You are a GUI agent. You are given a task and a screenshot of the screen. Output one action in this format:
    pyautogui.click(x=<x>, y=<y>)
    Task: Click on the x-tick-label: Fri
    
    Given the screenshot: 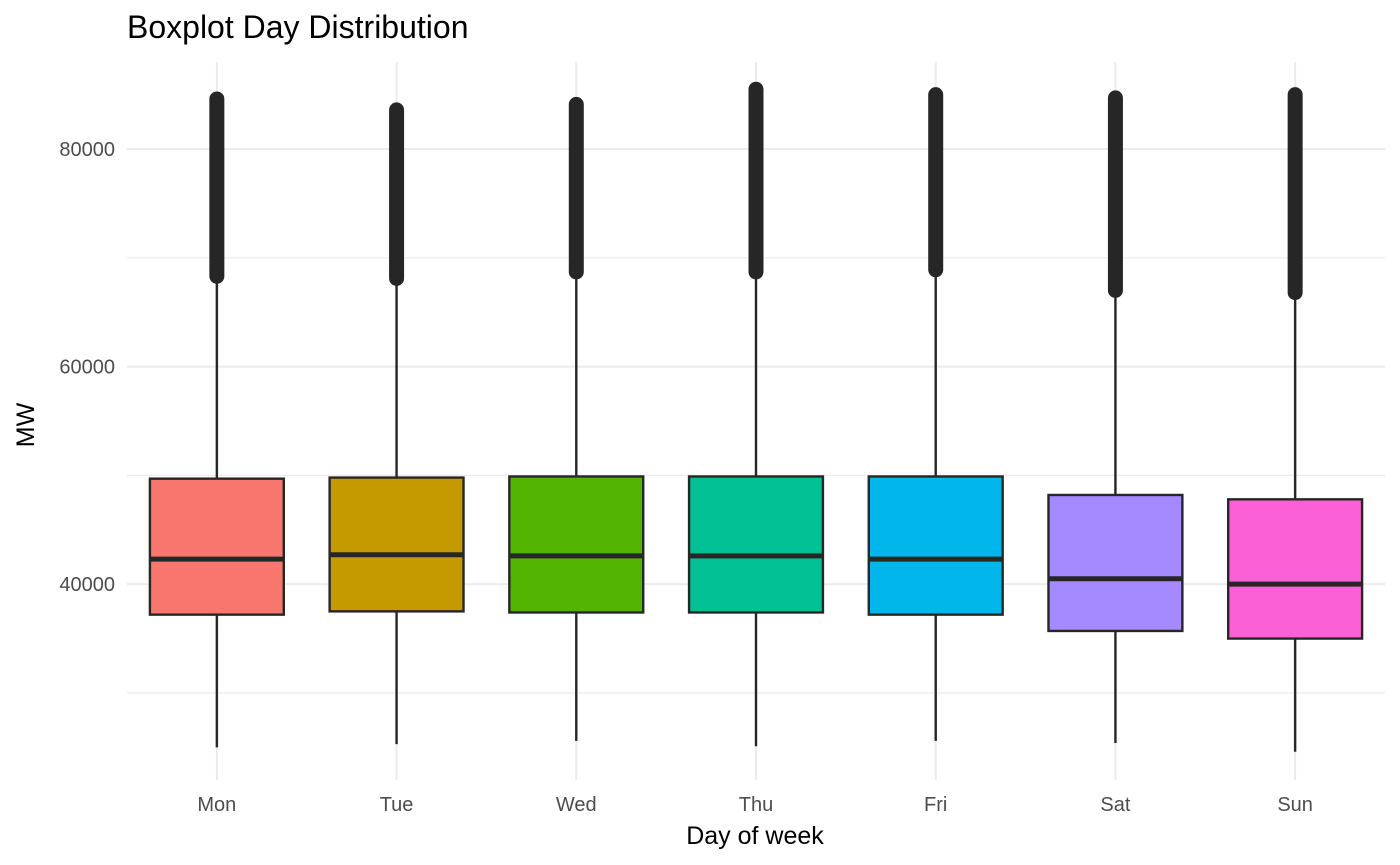 What is the action you would take?
    pyautogui.click(x=935, y=805)
    